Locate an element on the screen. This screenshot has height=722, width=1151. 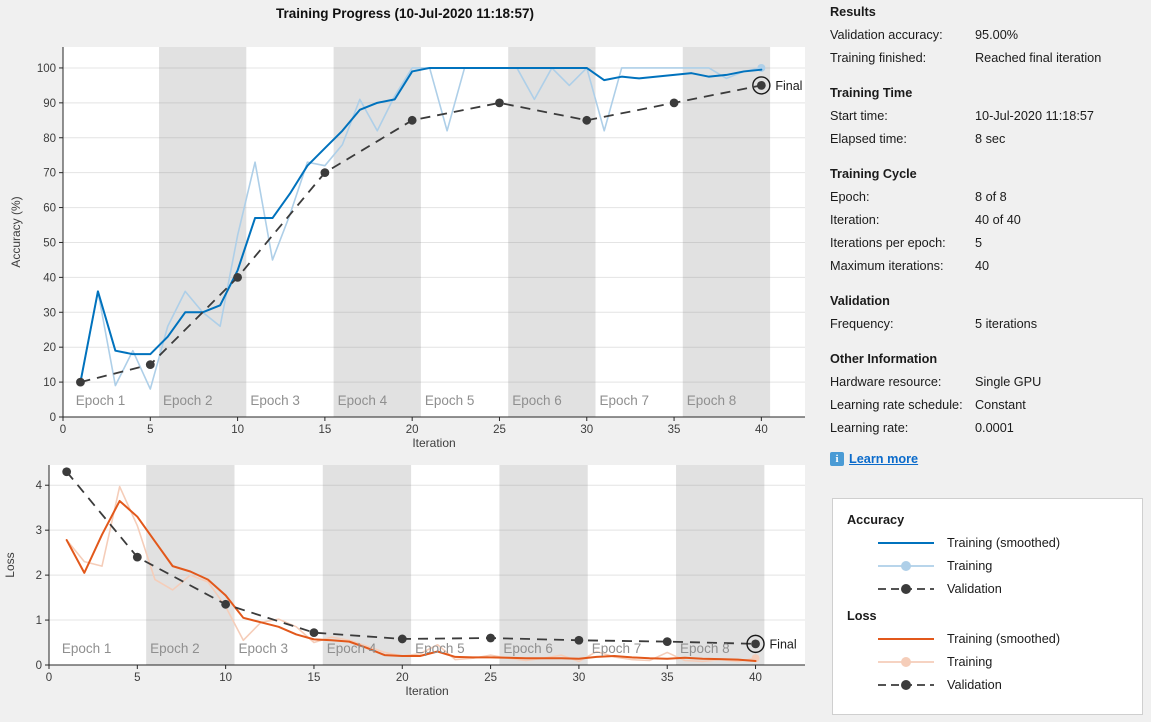
svg-text: Epoch 6 is located at coordinates (528, 648).